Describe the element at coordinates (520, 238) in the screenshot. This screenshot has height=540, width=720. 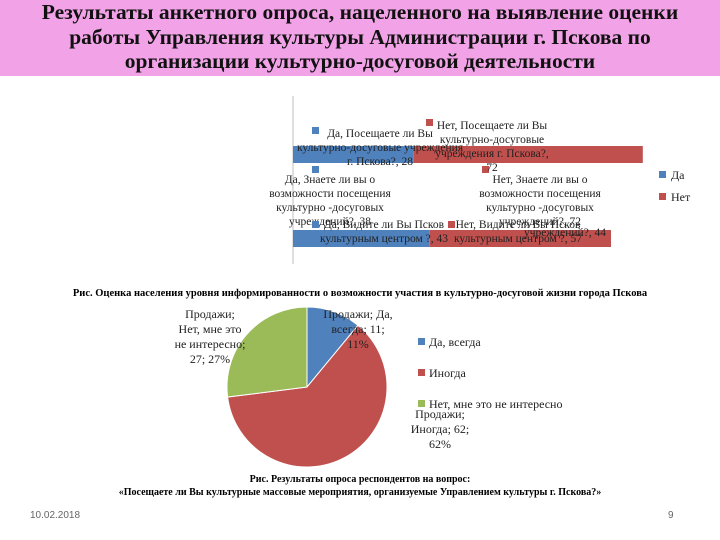
I see `bar-нет-1` at that location.